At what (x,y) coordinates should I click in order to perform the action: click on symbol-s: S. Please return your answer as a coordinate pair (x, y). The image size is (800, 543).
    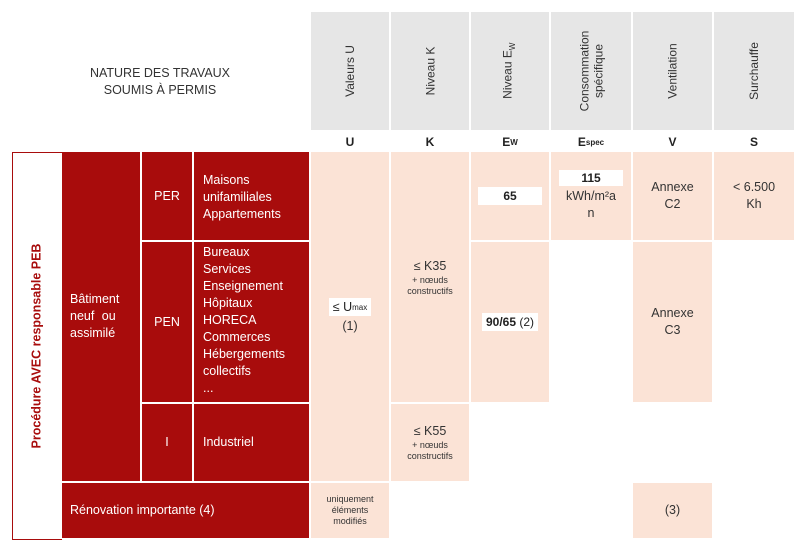
    Looking at the image, I should click on (754, 142).